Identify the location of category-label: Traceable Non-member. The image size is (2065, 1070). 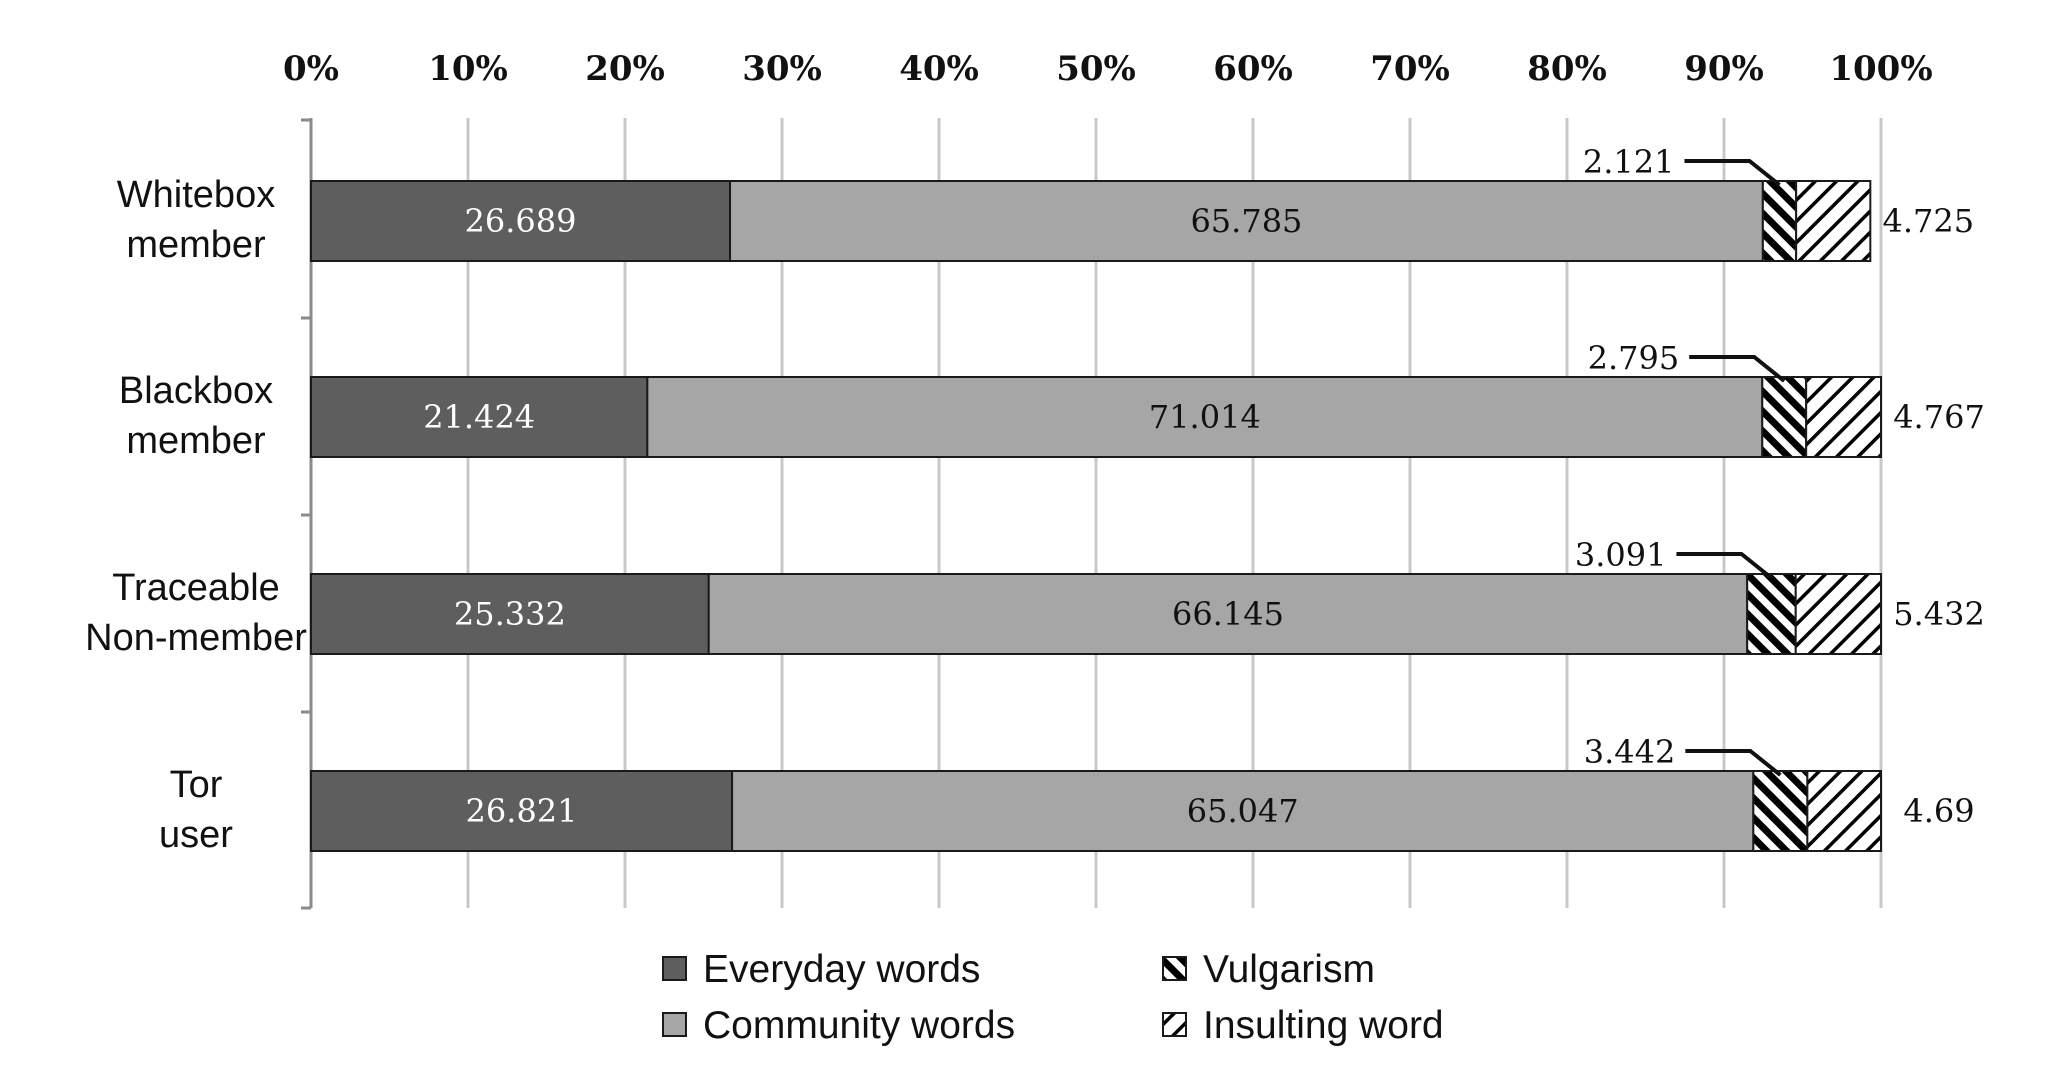
(196, 613).